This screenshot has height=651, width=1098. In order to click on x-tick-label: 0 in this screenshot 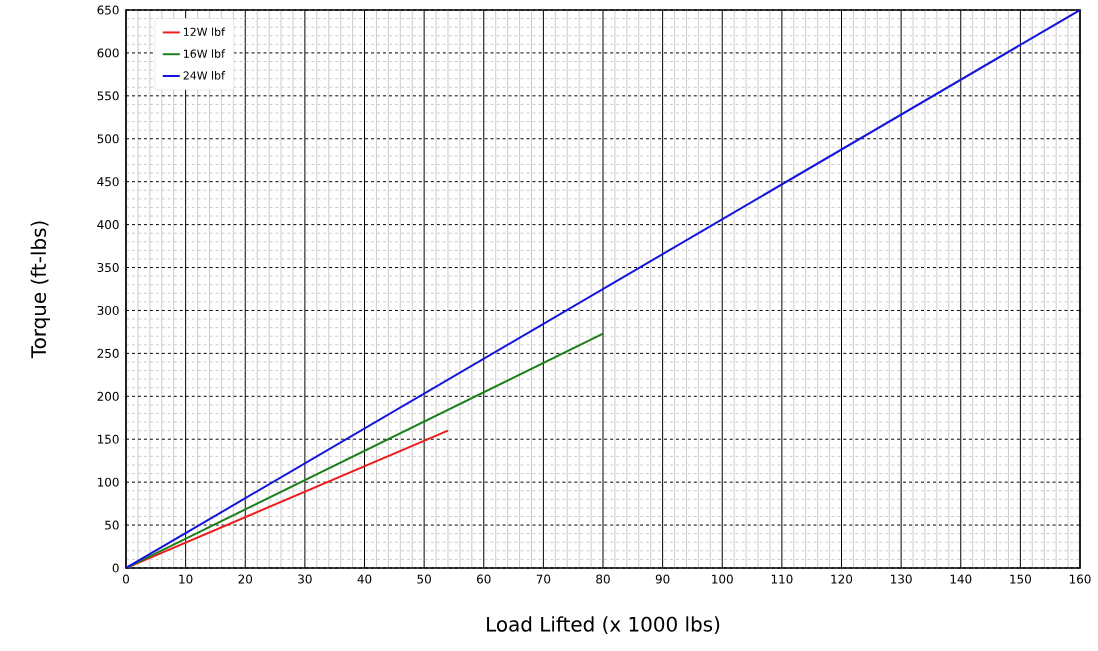, I will do `click(126, 579)`.